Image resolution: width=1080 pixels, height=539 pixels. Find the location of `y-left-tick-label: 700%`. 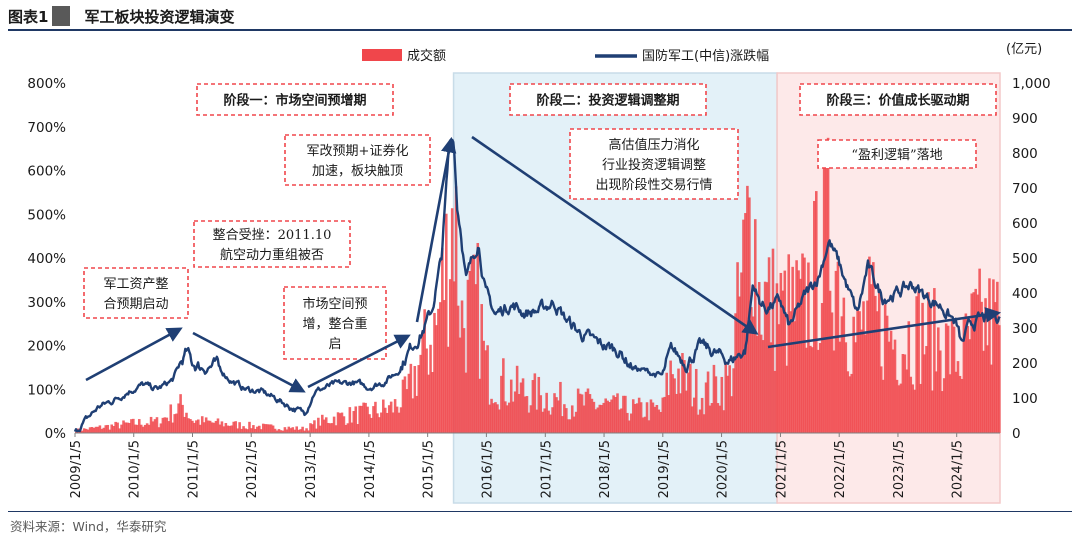

y-left-tick-label: 700% is located at coordinates (46, 128).